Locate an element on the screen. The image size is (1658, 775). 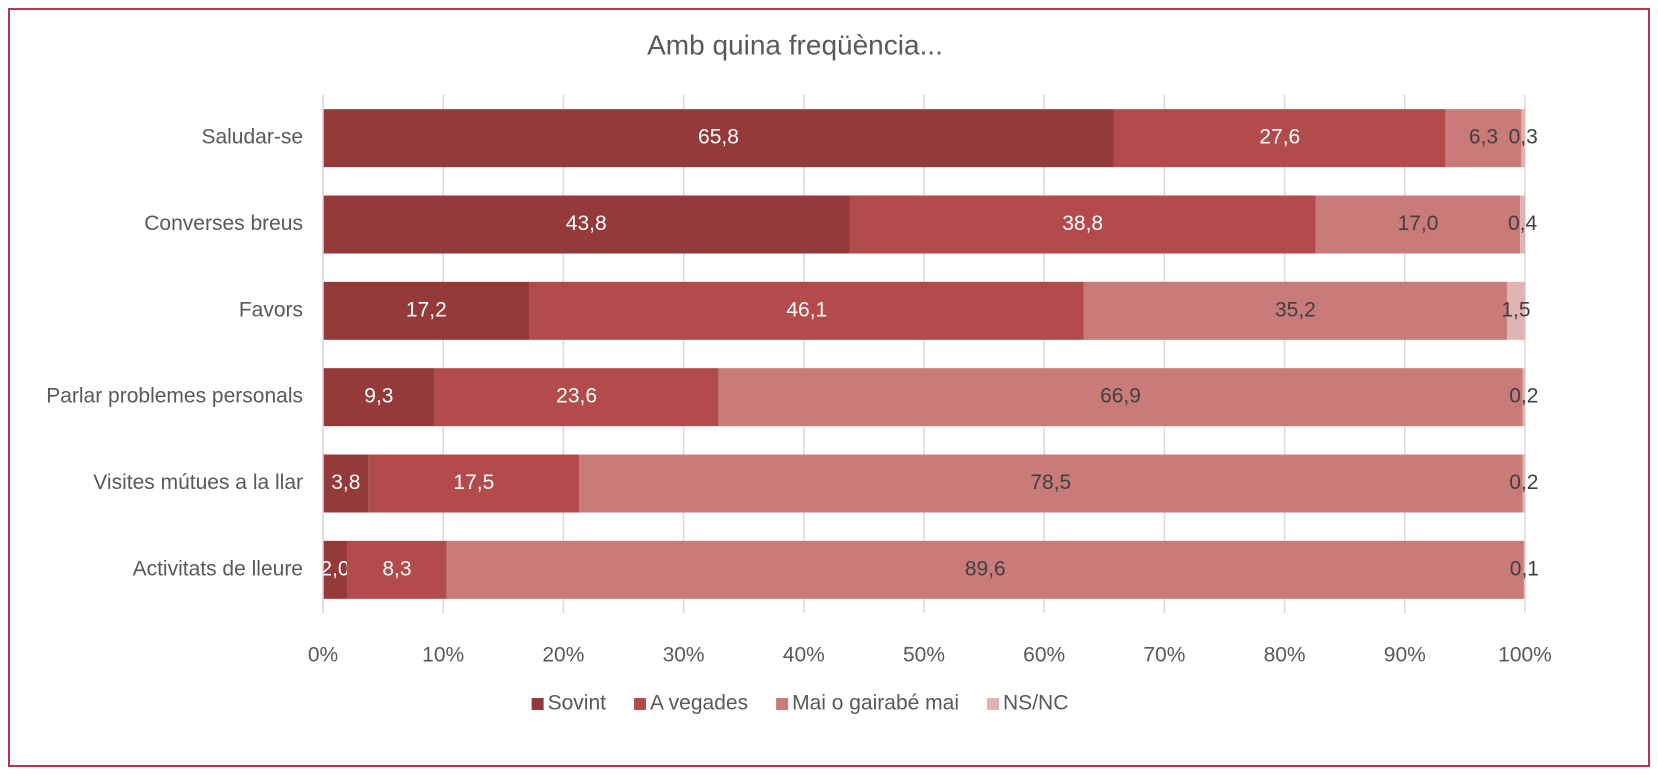
data-label: 38,8 is located at coordinates (1082, 223).